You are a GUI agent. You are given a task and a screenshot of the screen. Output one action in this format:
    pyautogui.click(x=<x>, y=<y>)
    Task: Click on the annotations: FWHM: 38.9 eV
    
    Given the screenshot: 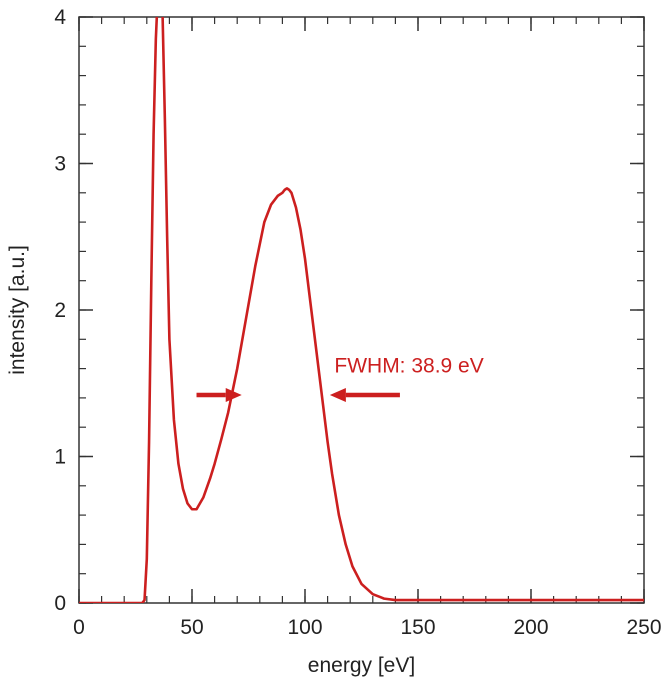 What is the action you would take?
    pyautogui.click(x=340, y=378)
    